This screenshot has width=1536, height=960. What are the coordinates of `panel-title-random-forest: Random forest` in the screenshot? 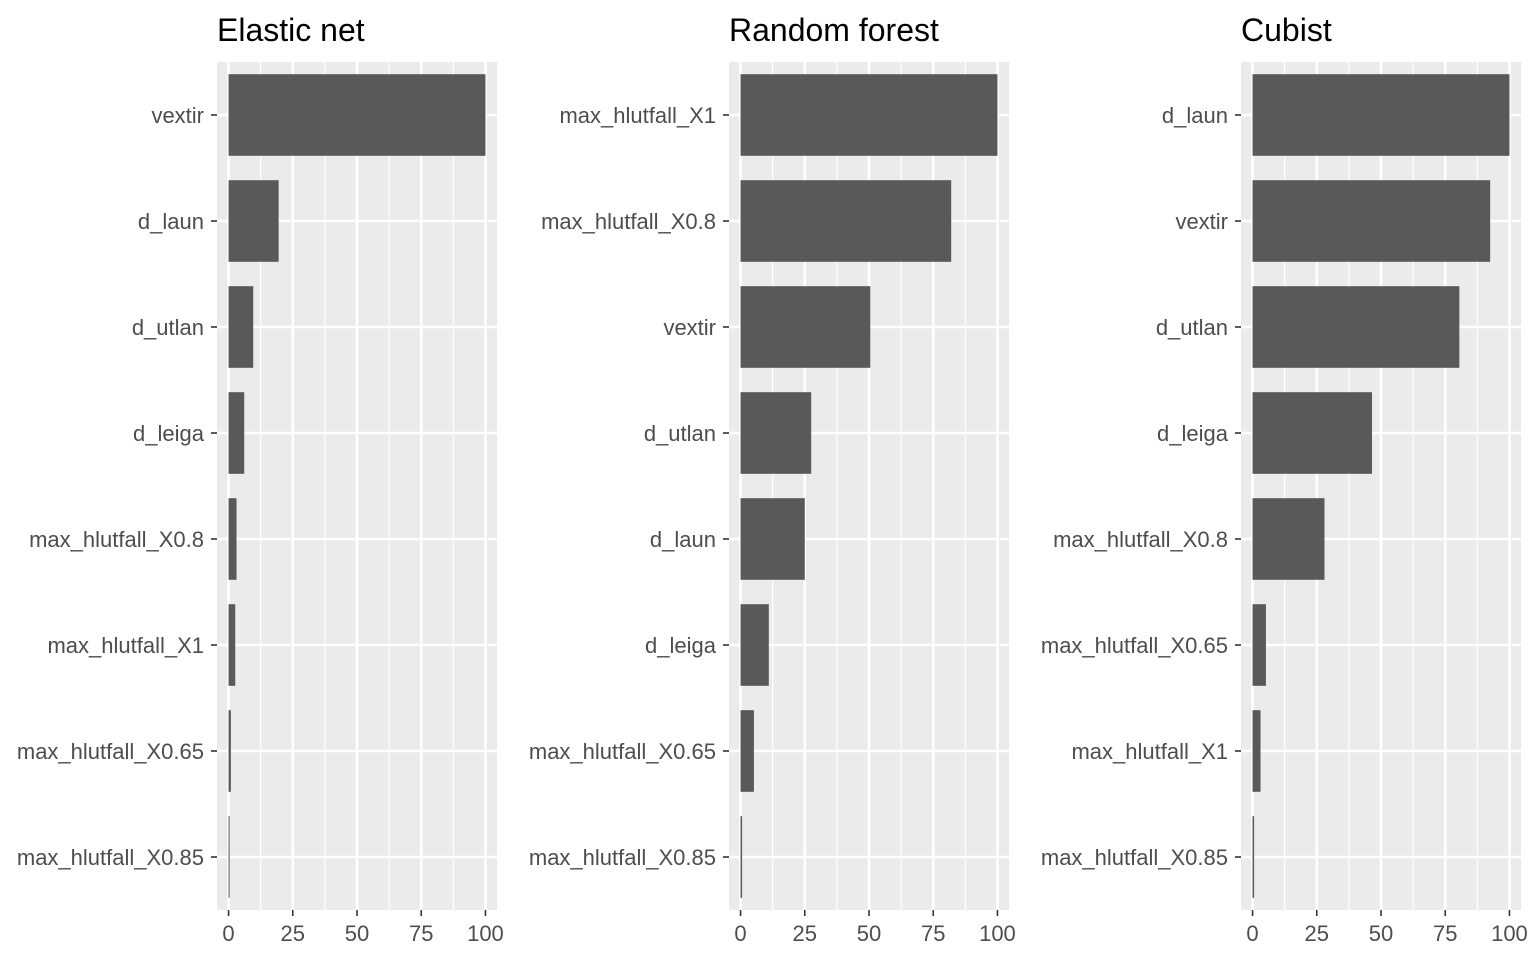 It's located at (834, 30).